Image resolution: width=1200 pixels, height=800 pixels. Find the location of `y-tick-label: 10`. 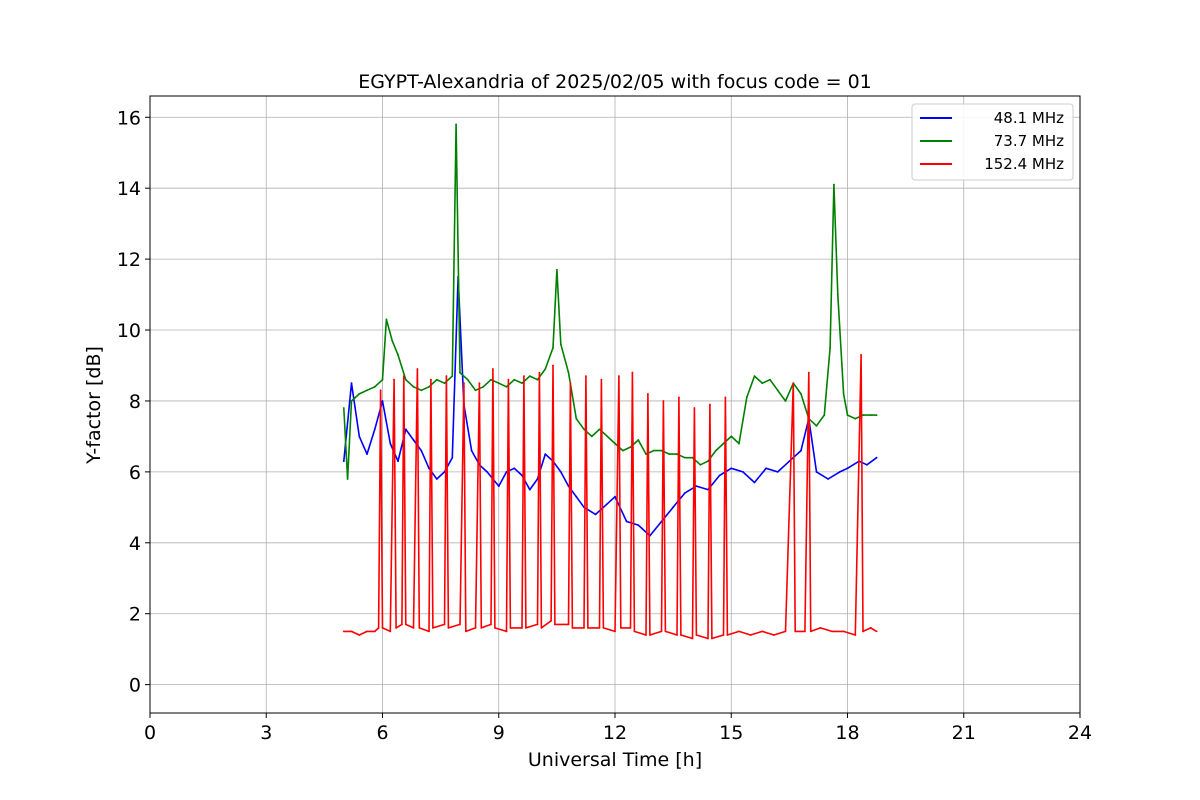

y-tick-label: 10 is located at coordinates (129, 331).